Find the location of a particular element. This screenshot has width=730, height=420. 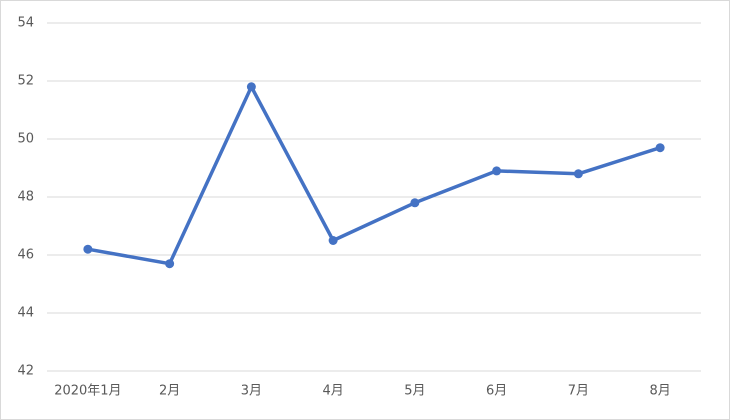

x-tick-label: 6月 is located at coordinates (496, 391).